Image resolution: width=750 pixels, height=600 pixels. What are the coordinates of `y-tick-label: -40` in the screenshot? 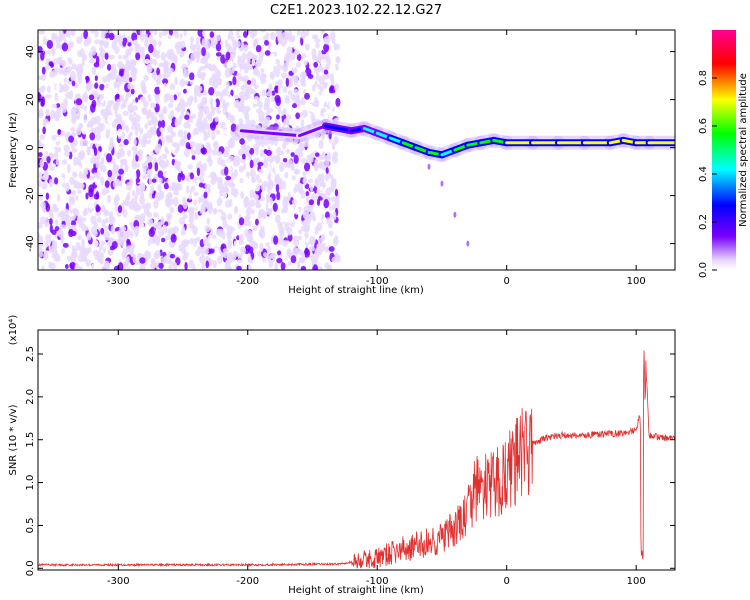 It's located at (30, 243).